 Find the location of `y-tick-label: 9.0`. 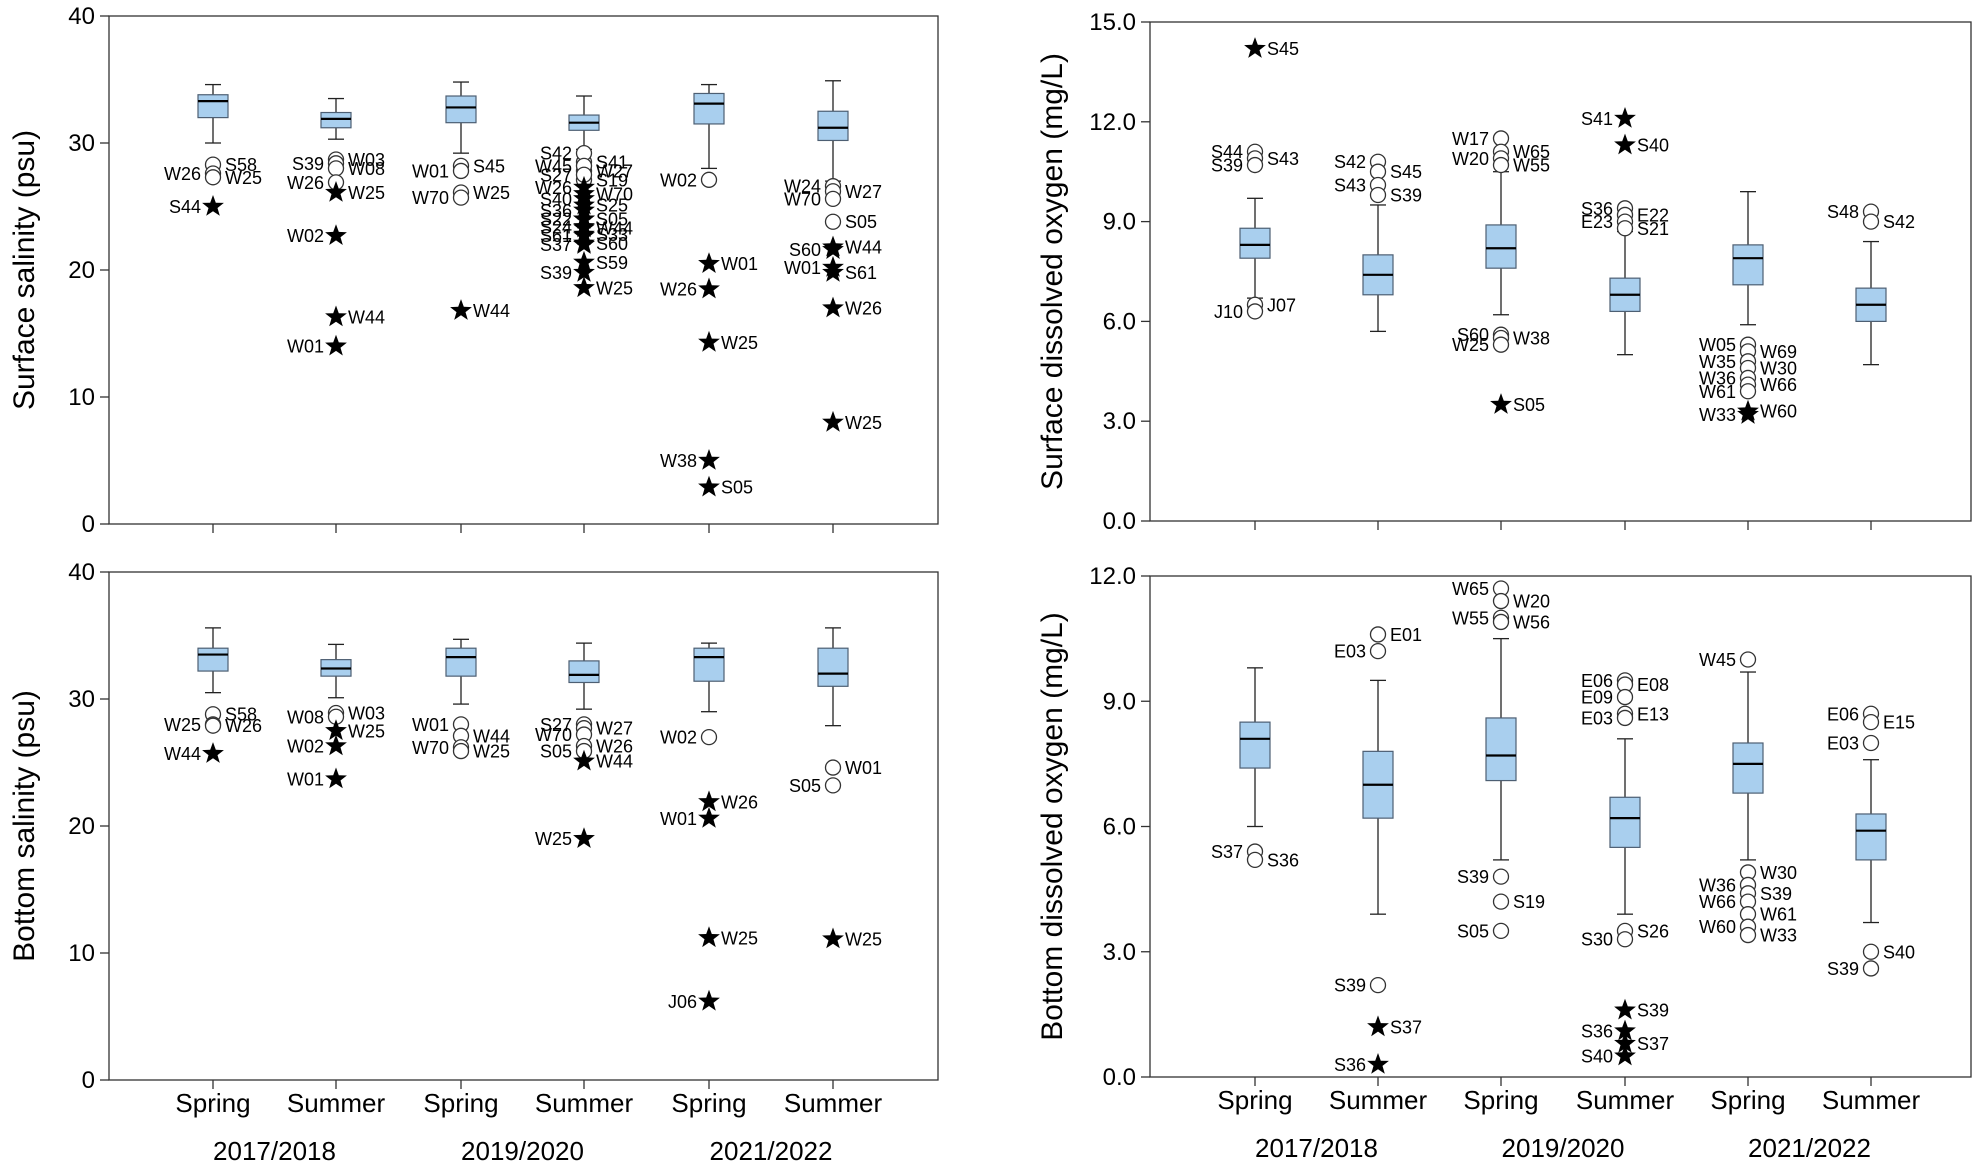

y-tick-label: 9.0 is located at coordinates (1119, 222).